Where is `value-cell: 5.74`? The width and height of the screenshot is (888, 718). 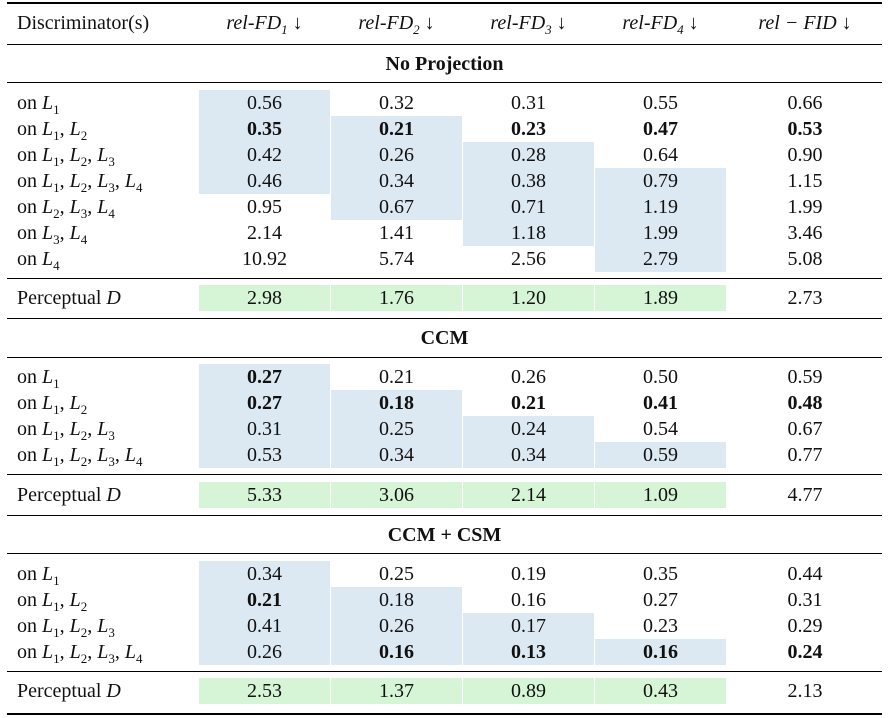
value-cell: 5.74 is located at coordinates (396, 259).